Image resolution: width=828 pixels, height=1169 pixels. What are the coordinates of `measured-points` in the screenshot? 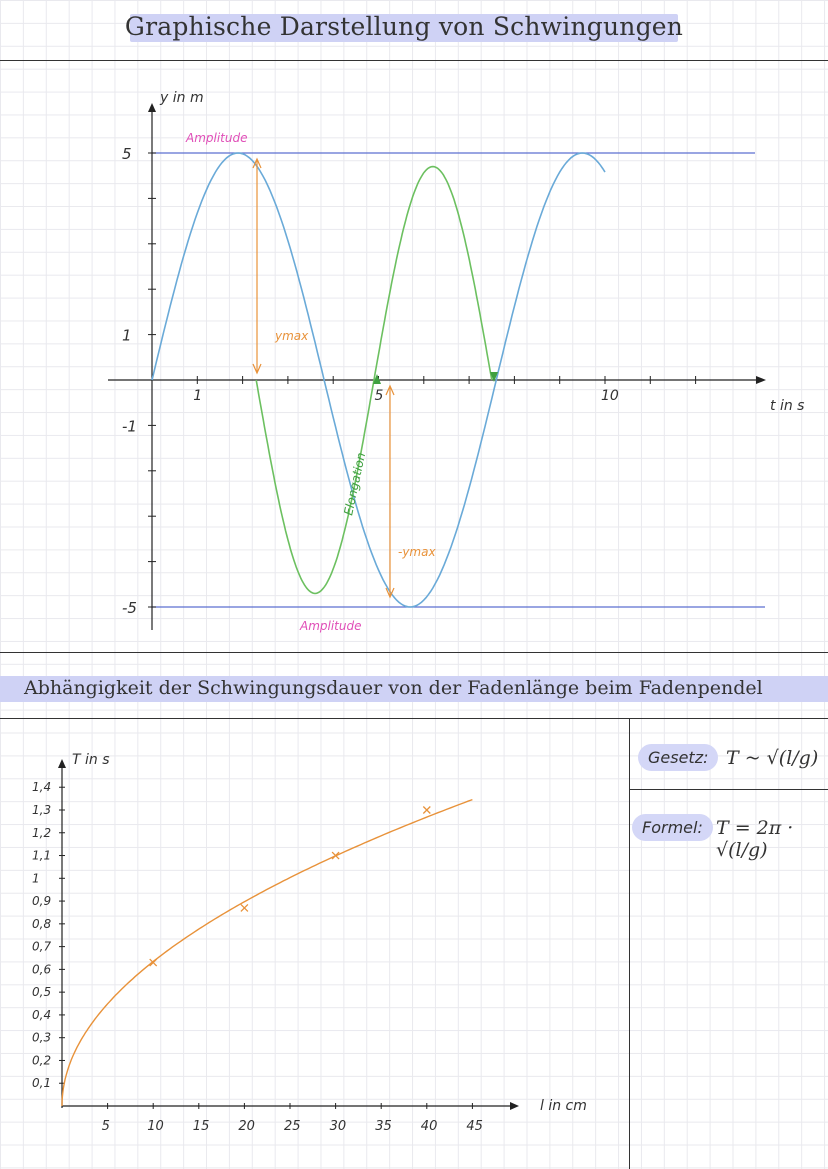 It's located at (290, 886).